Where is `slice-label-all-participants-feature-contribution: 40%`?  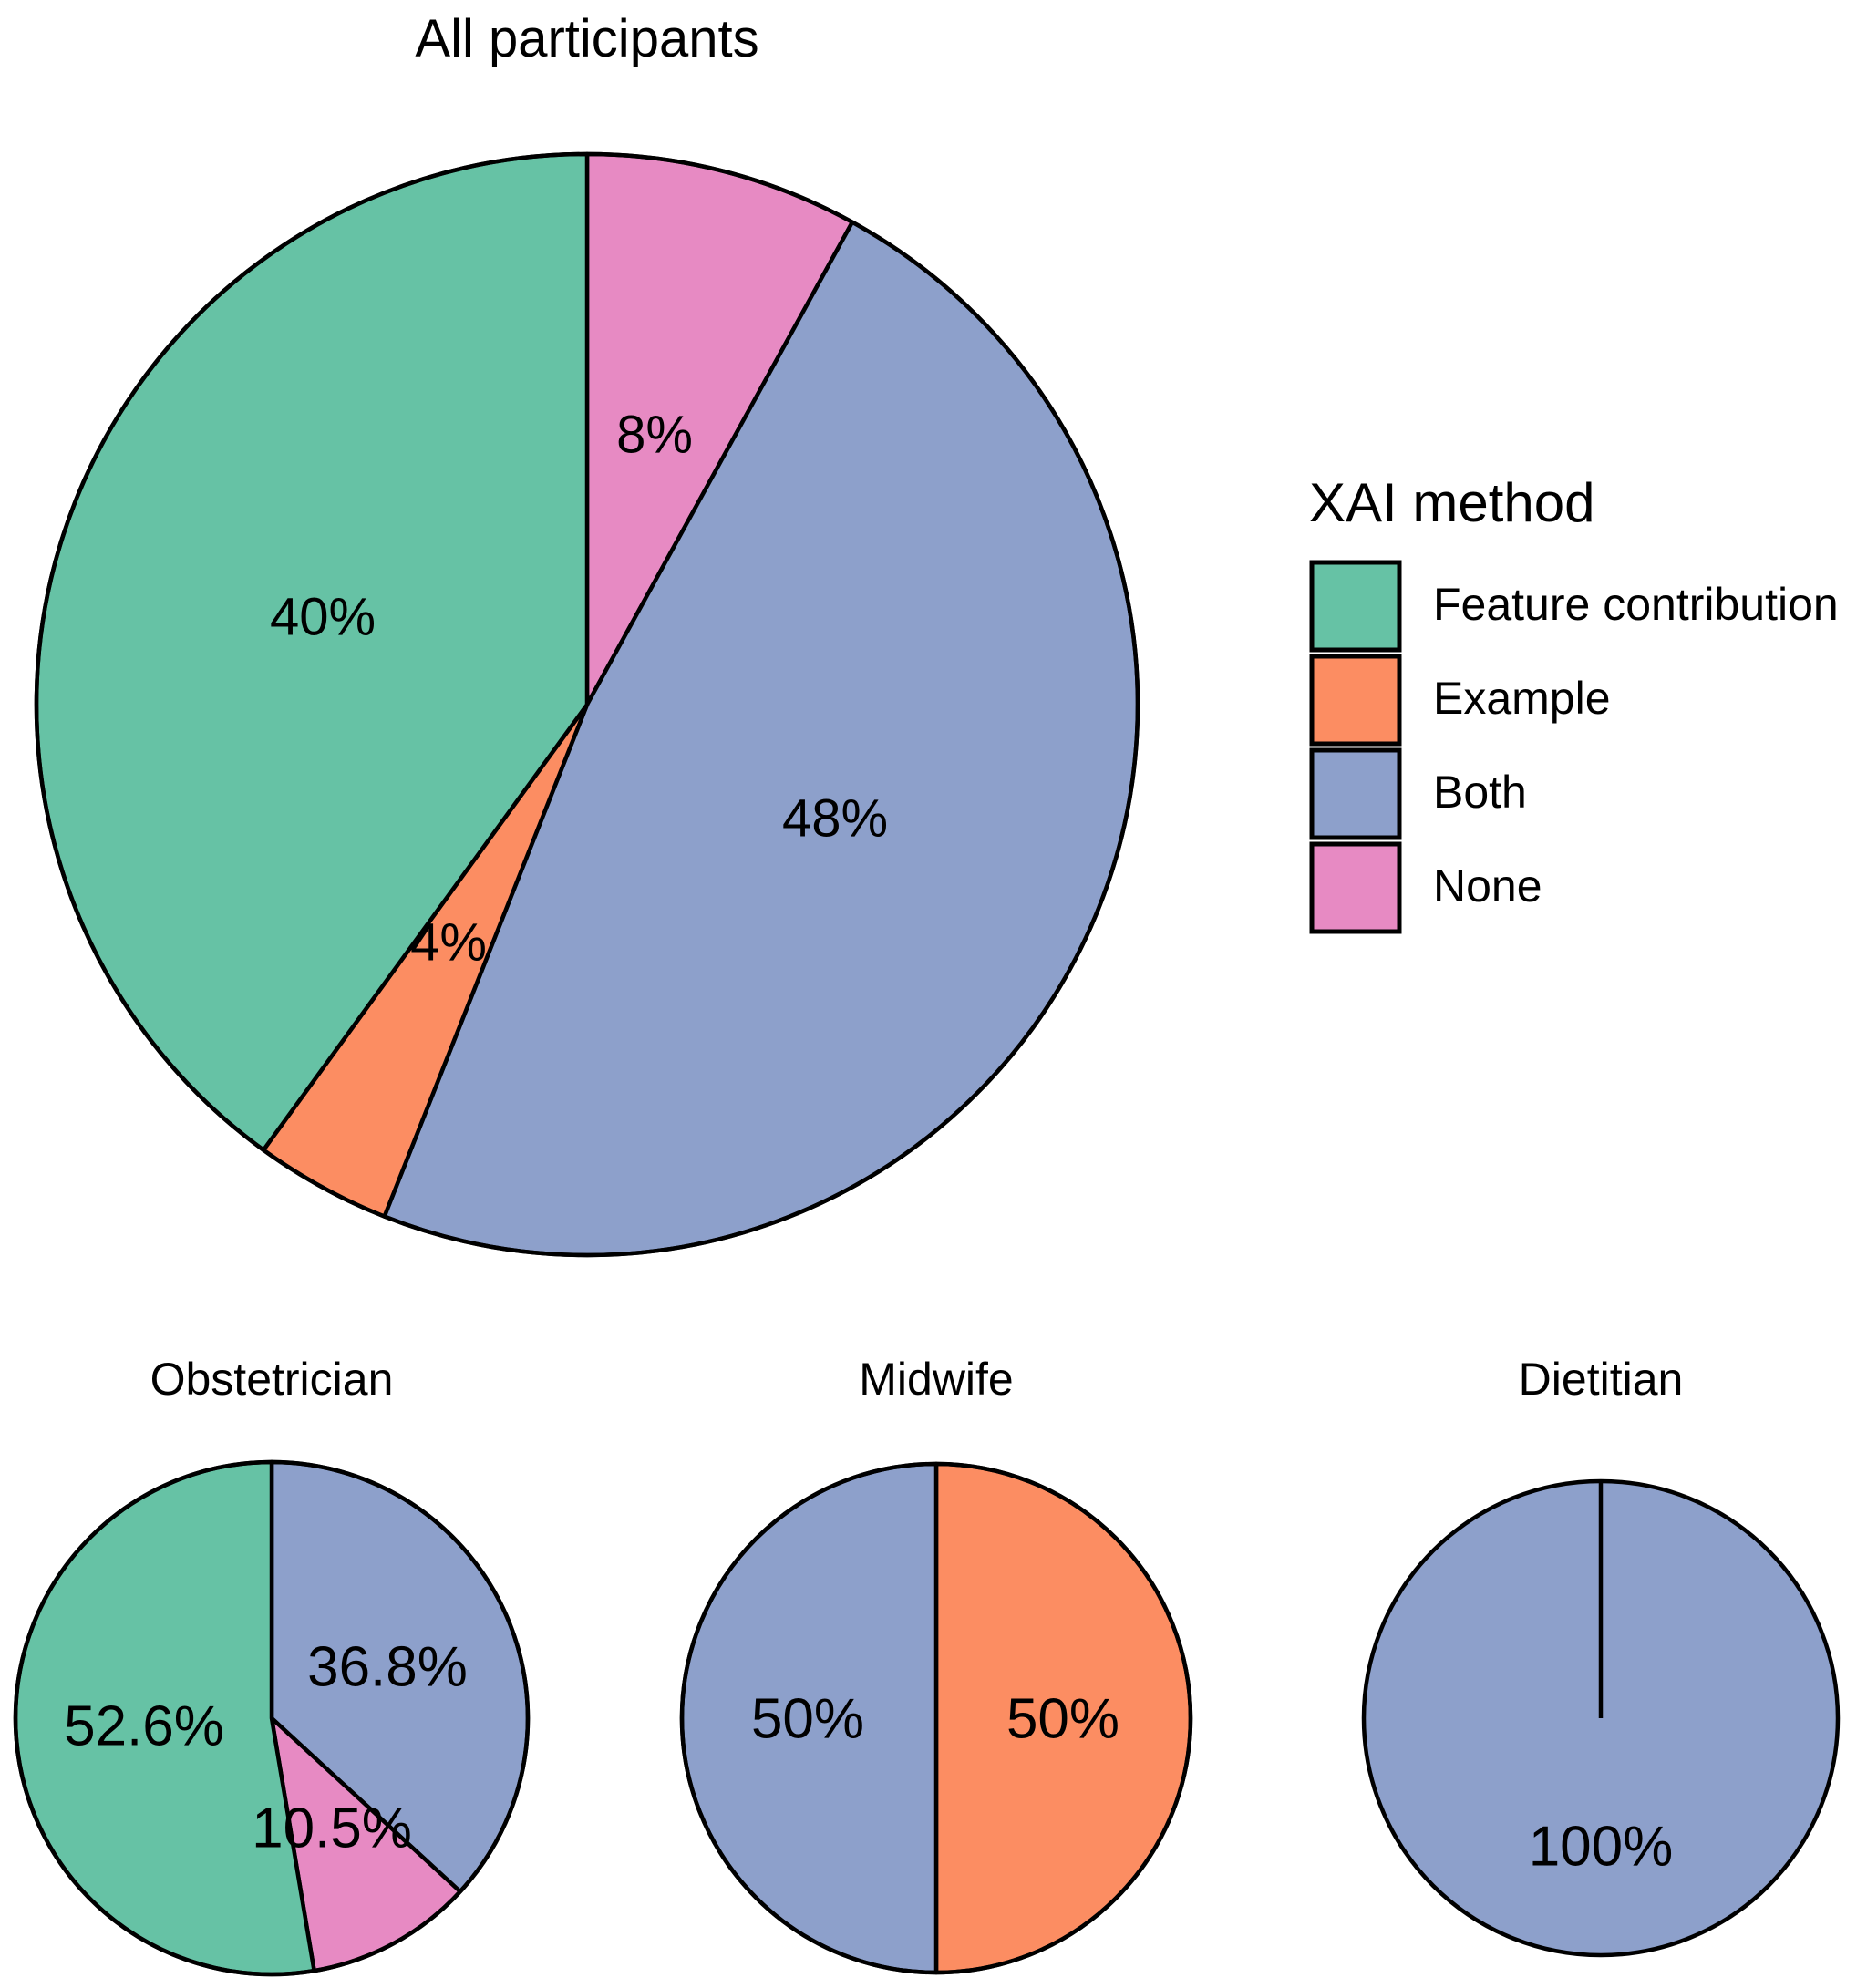 slice-label-all-participants-feature-contribution: 40% is located at coordinates (323, 616).